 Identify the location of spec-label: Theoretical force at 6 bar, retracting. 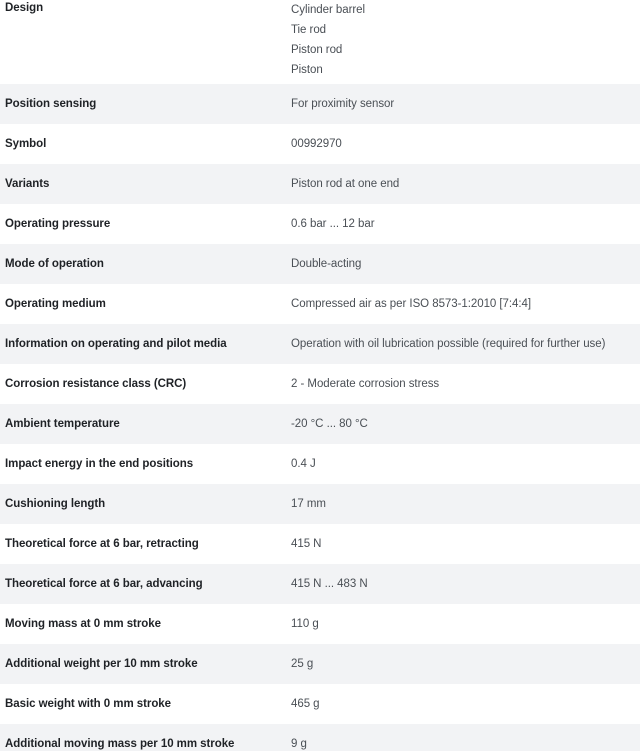
(102, 544).